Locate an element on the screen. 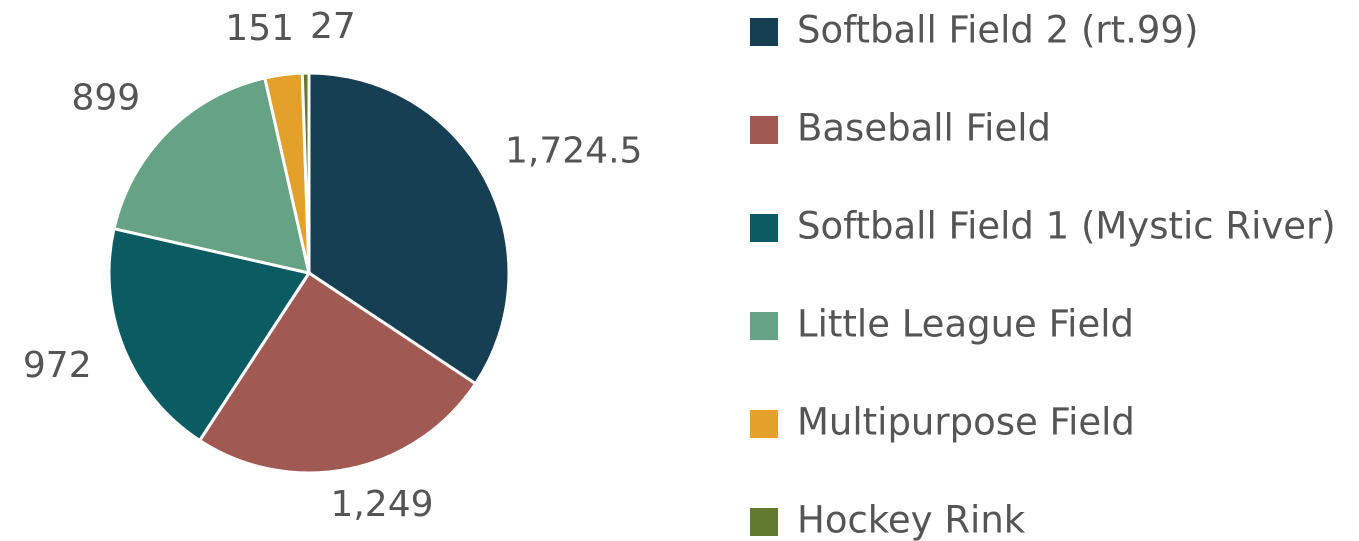 The width and height of the screenshot is (1359, 541). legend-label: Little League Field is located at coordinates (965, 324).